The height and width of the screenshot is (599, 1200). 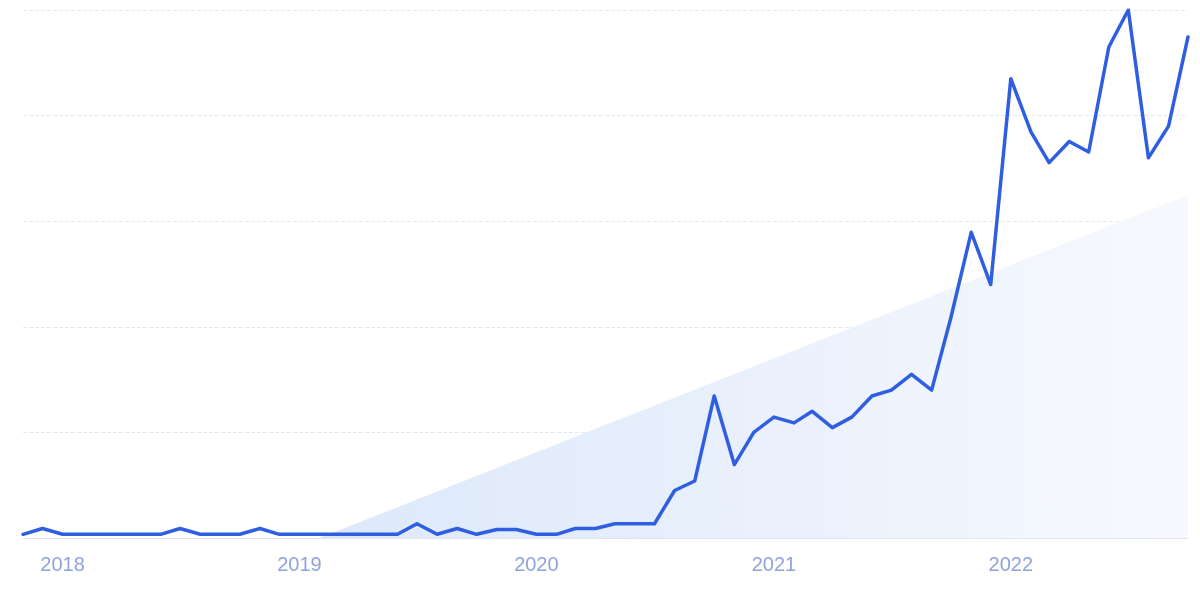 I want to click on x-tick-label: 2021, so click(x=774, y=564).